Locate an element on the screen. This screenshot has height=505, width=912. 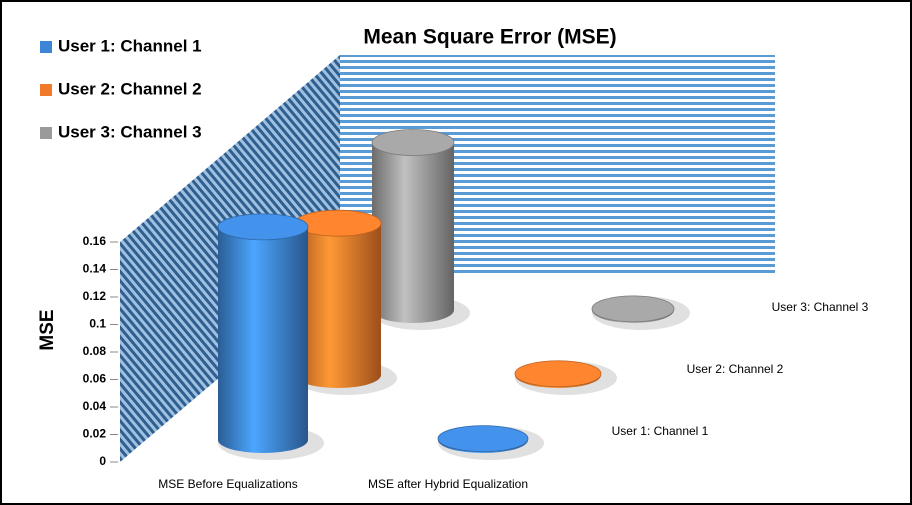
y-tick-label: 0.04 is located at coordinates (95, 406).